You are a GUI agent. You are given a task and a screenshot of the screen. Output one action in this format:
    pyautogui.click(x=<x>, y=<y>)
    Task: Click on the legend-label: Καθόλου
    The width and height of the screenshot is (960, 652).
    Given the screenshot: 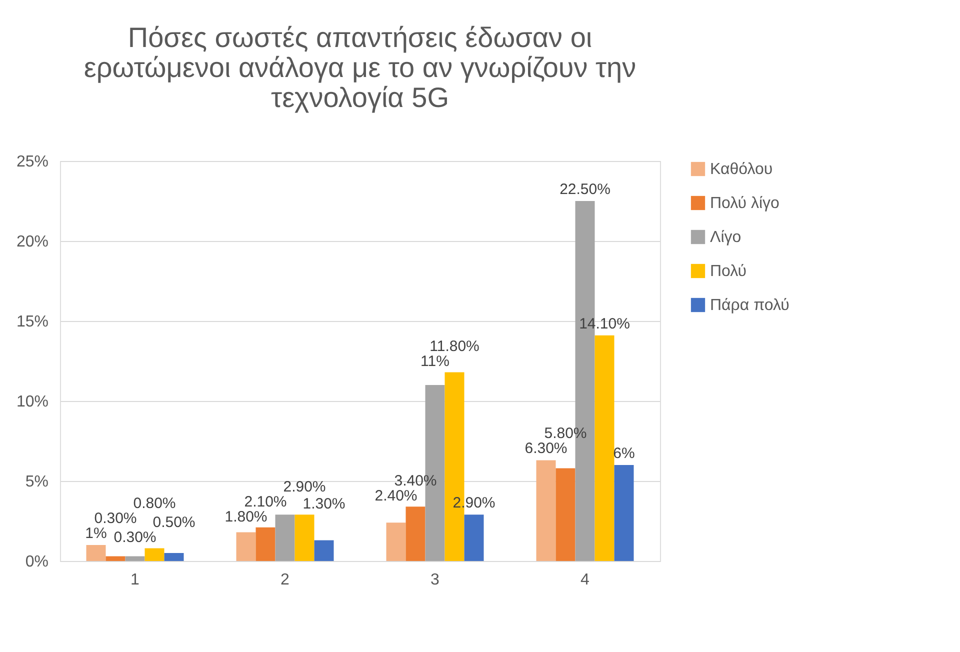 What is the action you would take?
    pyautogui.click(x=741, y=169)
    